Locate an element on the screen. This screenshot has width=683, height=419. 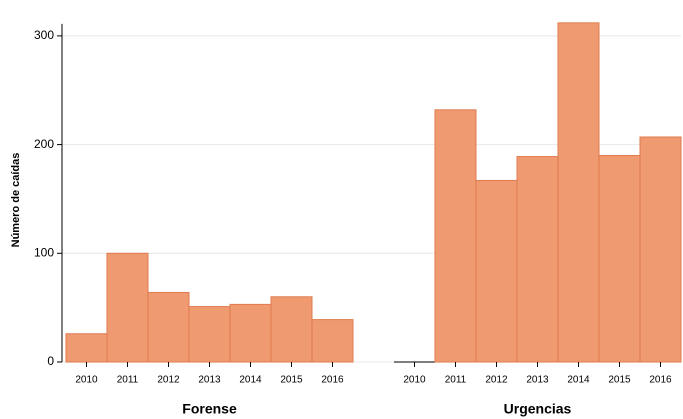
y-tick-label: 200 is located at coordinates (44, 144).